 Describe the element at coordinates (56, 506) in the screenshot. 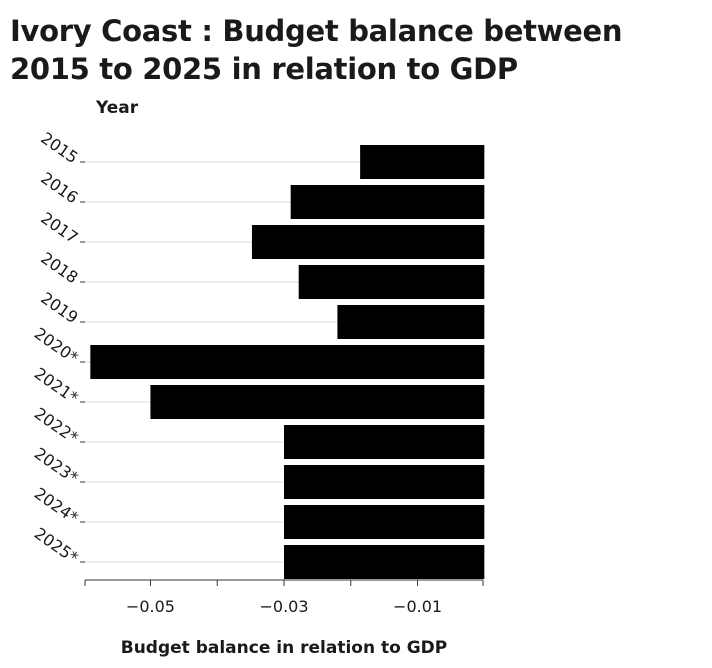

I see `y-tick-label: 2024*` at that location.